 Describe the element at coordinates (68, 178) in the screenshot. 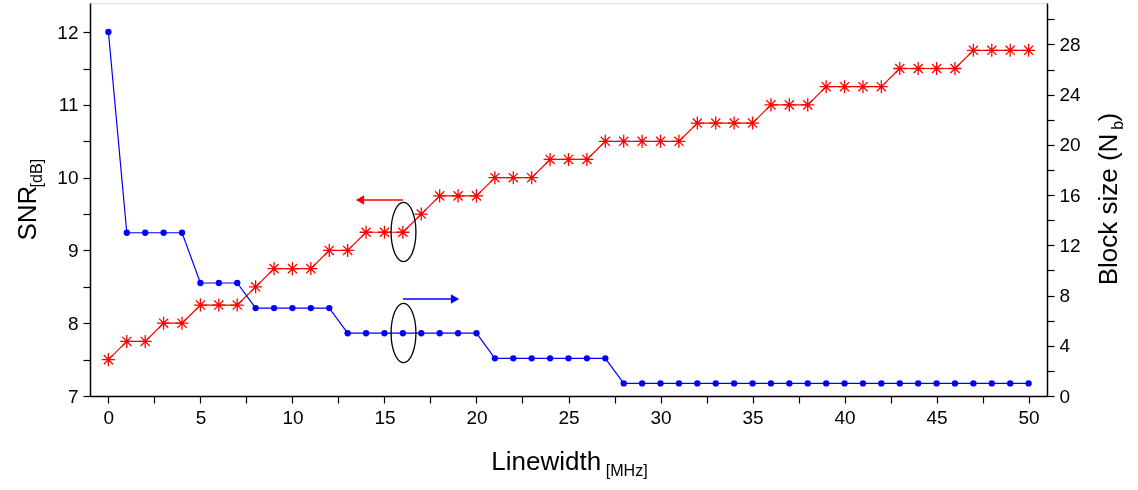

I see `y-tick-label: 10` at that location.